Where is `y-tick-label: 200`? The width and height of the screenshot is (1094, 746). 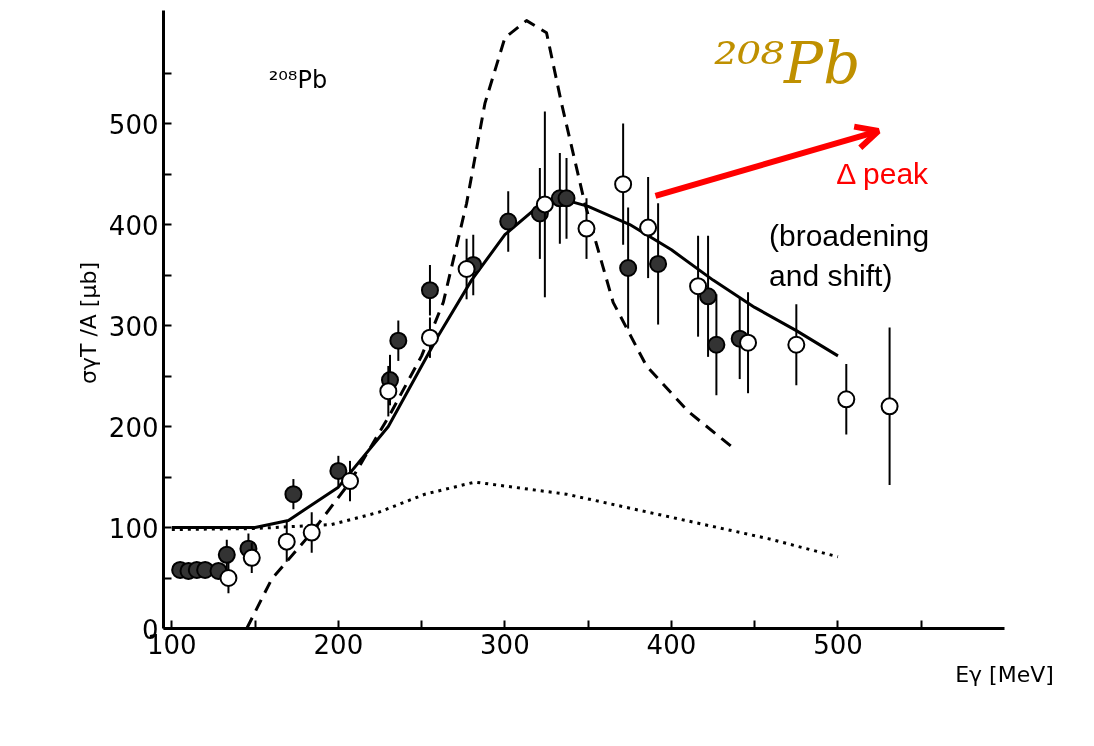 y-tick-label: 200 is located at coordinates (133, 427).